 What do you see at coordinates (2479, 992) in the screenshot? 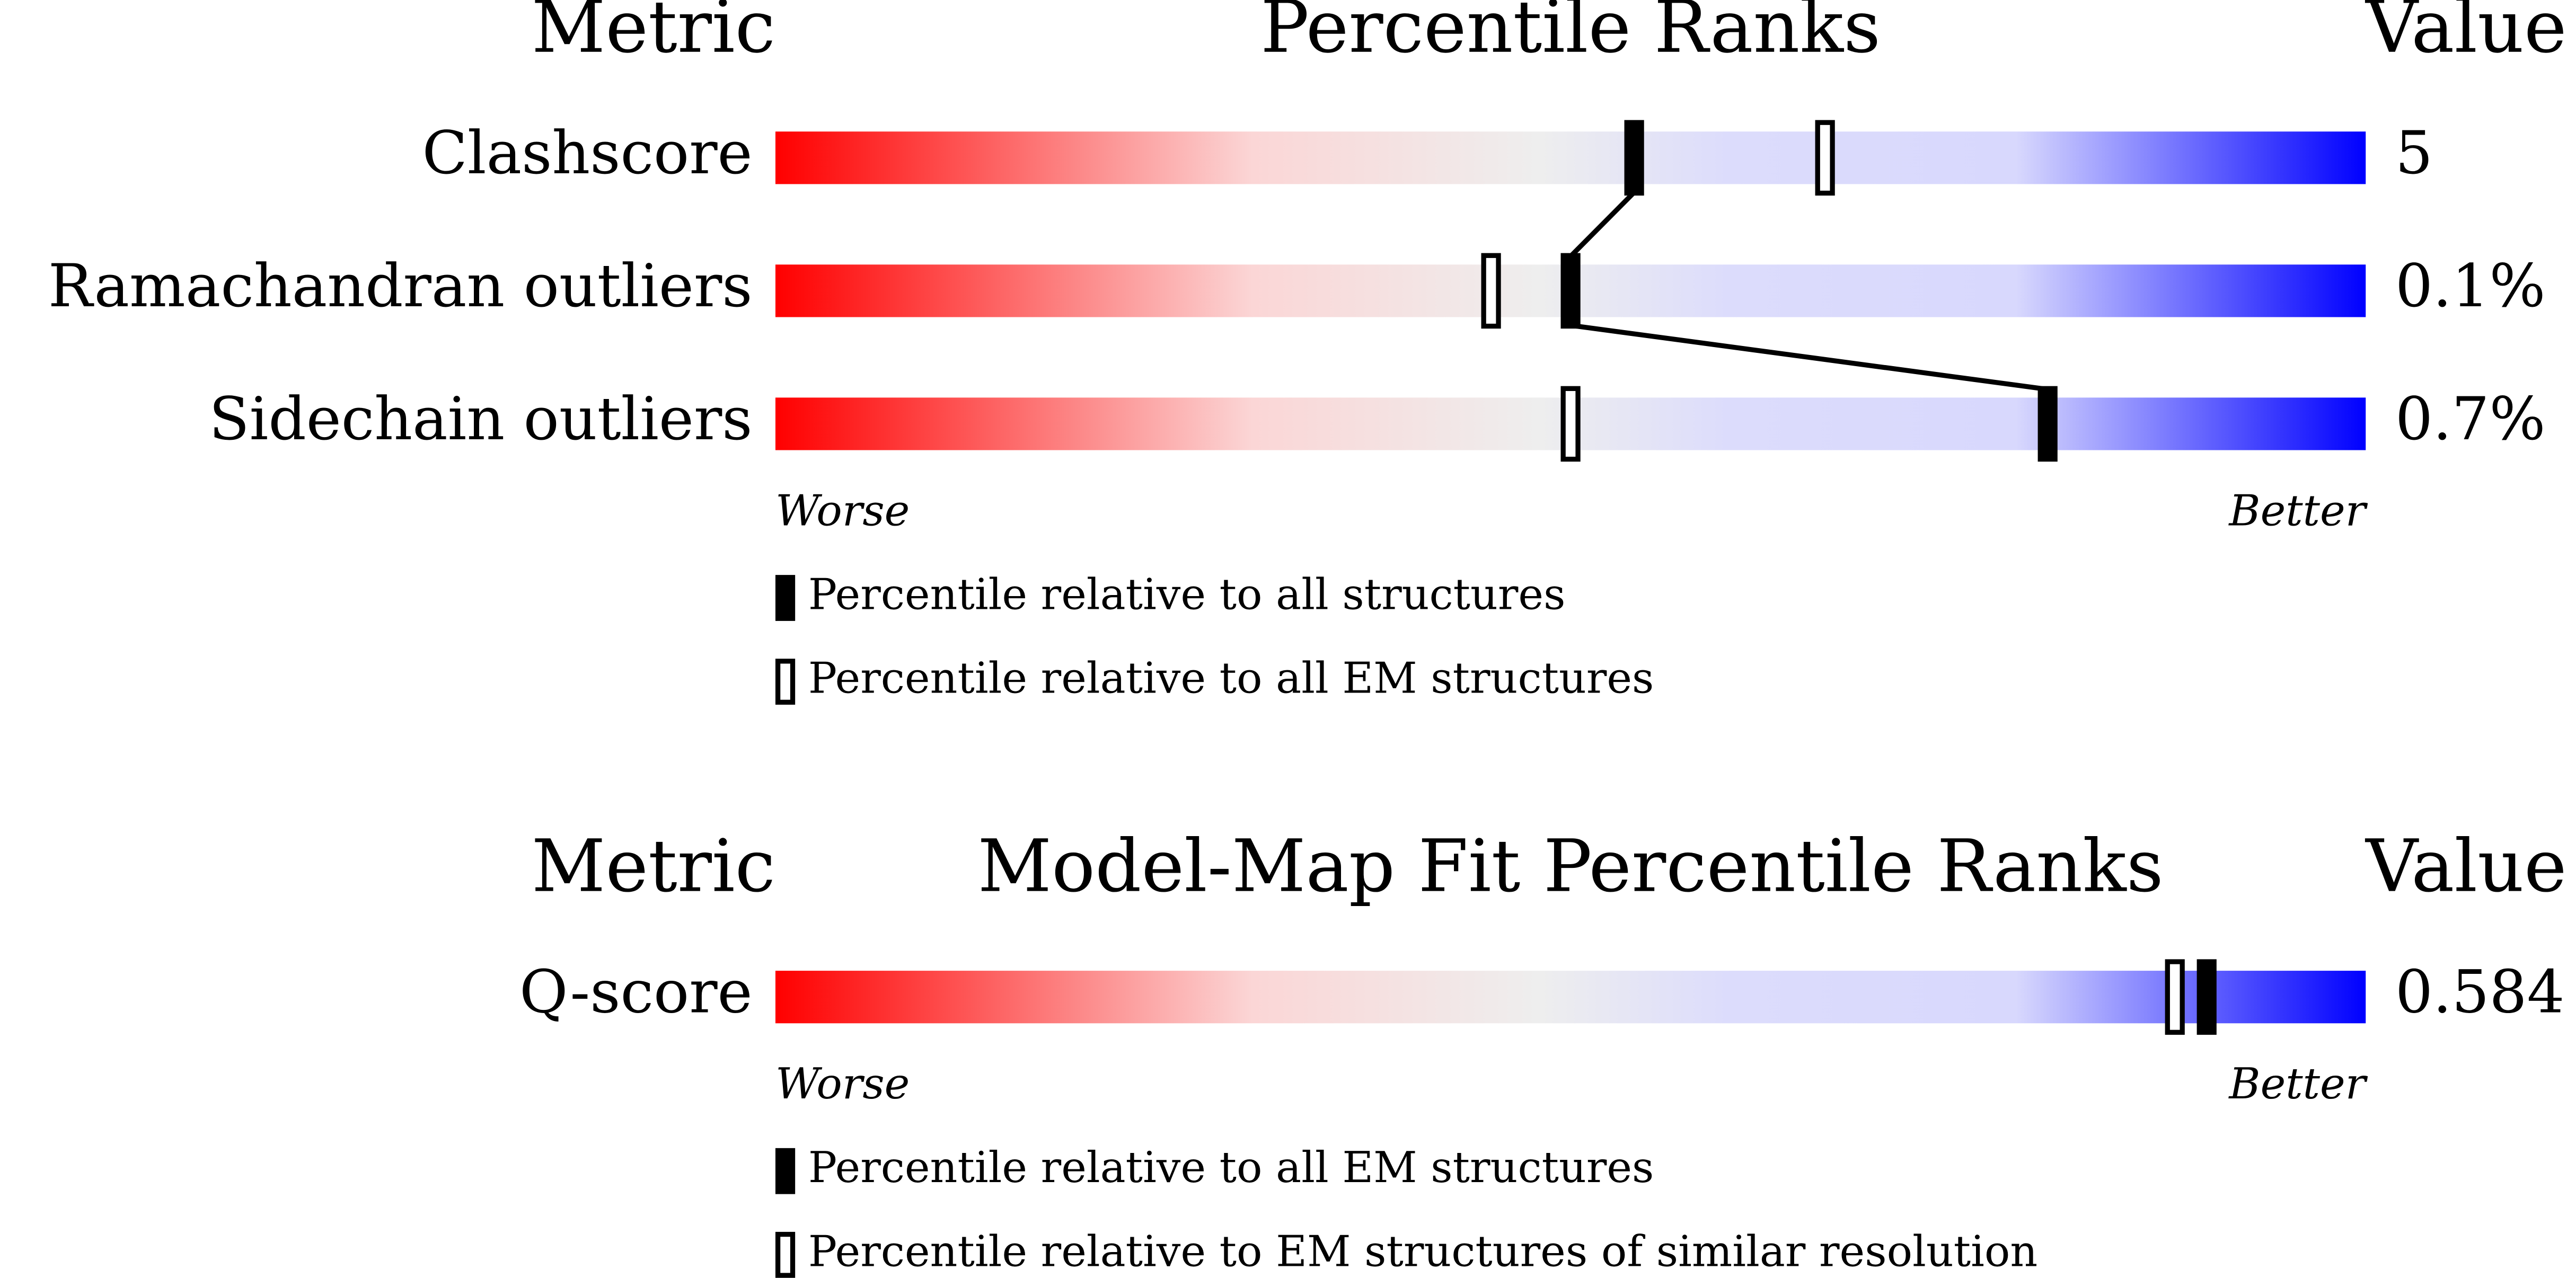
I see `metric-value: 0.584` at bounding box center [2479, 992].